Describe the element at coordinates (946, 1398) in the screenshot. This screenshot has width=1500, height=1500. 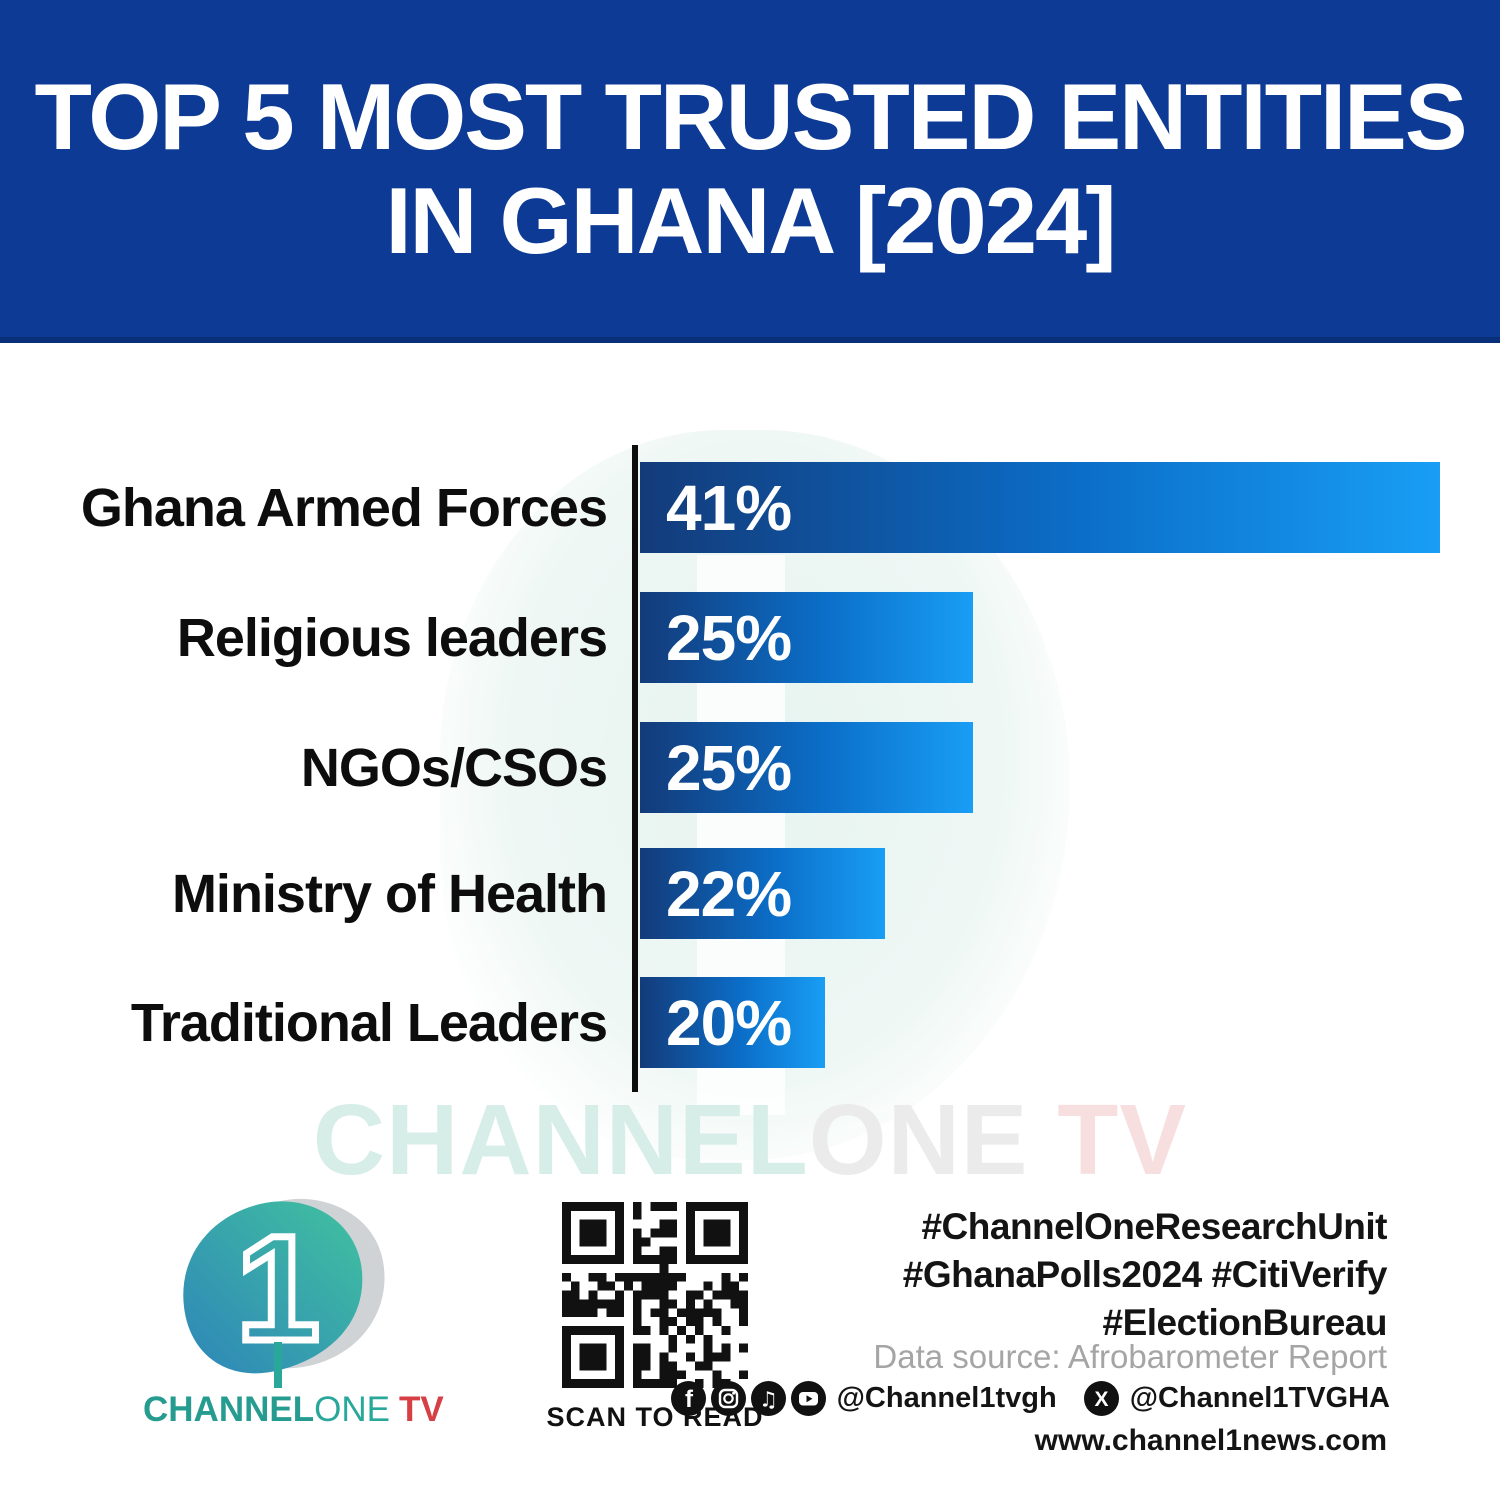
I see `social-handle-main: @Channel1tvgh` at that location.